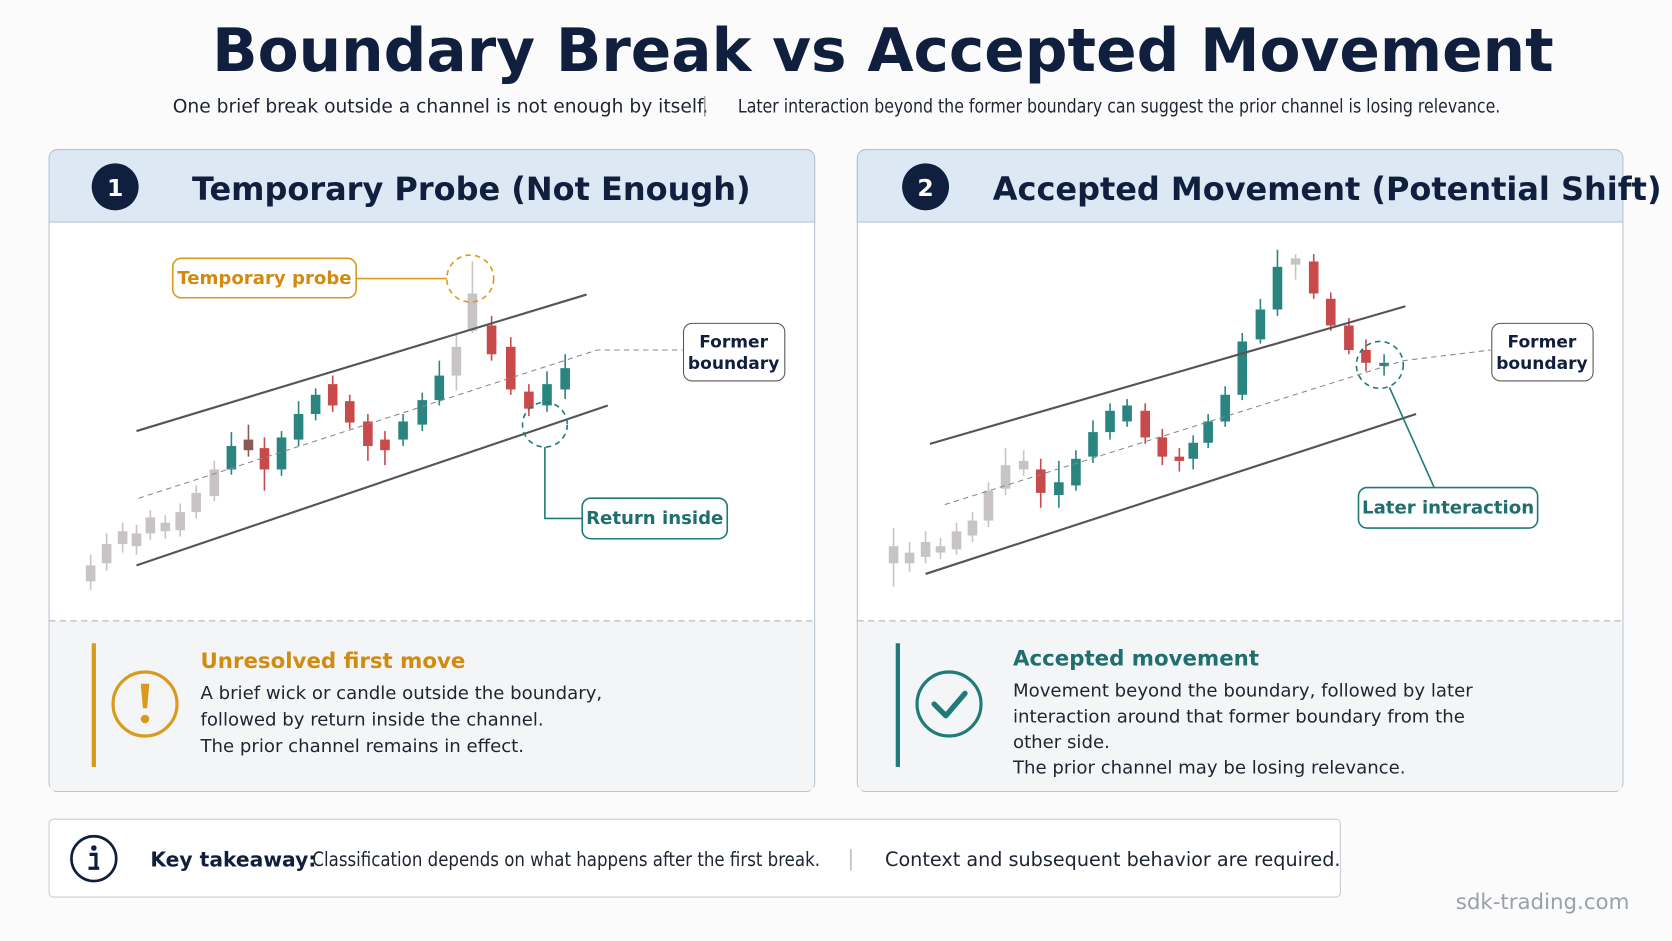 The height and width of the screenshot is (941, 1672). Describe the element at coordinates (883, 51) in the screenshot. I see `title: Boundary Break vs Accepted Movement` at that location.